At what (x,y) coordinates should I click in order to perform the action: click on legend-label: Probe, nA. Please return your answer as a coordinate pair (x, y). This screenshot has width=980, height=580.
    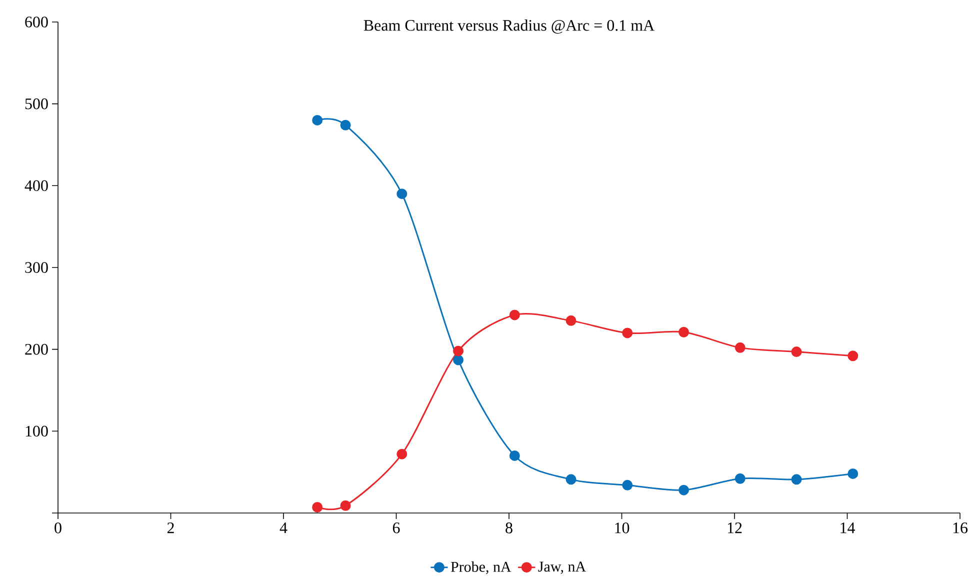
    Looking at the image, I should click on (481, 567).